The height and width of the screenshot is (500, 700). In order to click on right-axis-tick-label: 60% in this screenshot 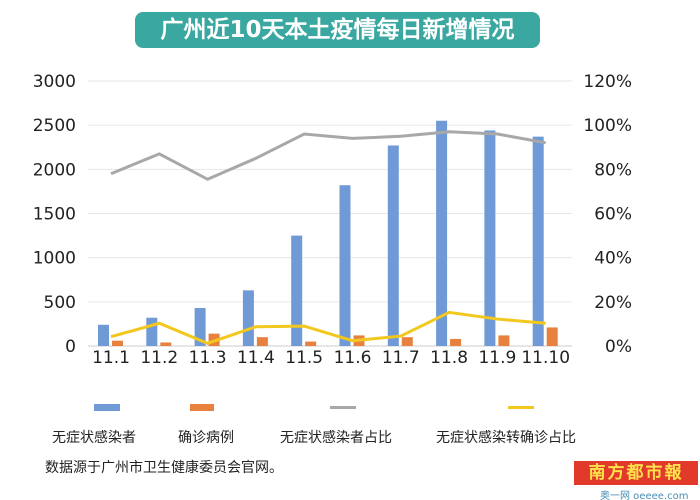, I will do `click(613, 215)`.